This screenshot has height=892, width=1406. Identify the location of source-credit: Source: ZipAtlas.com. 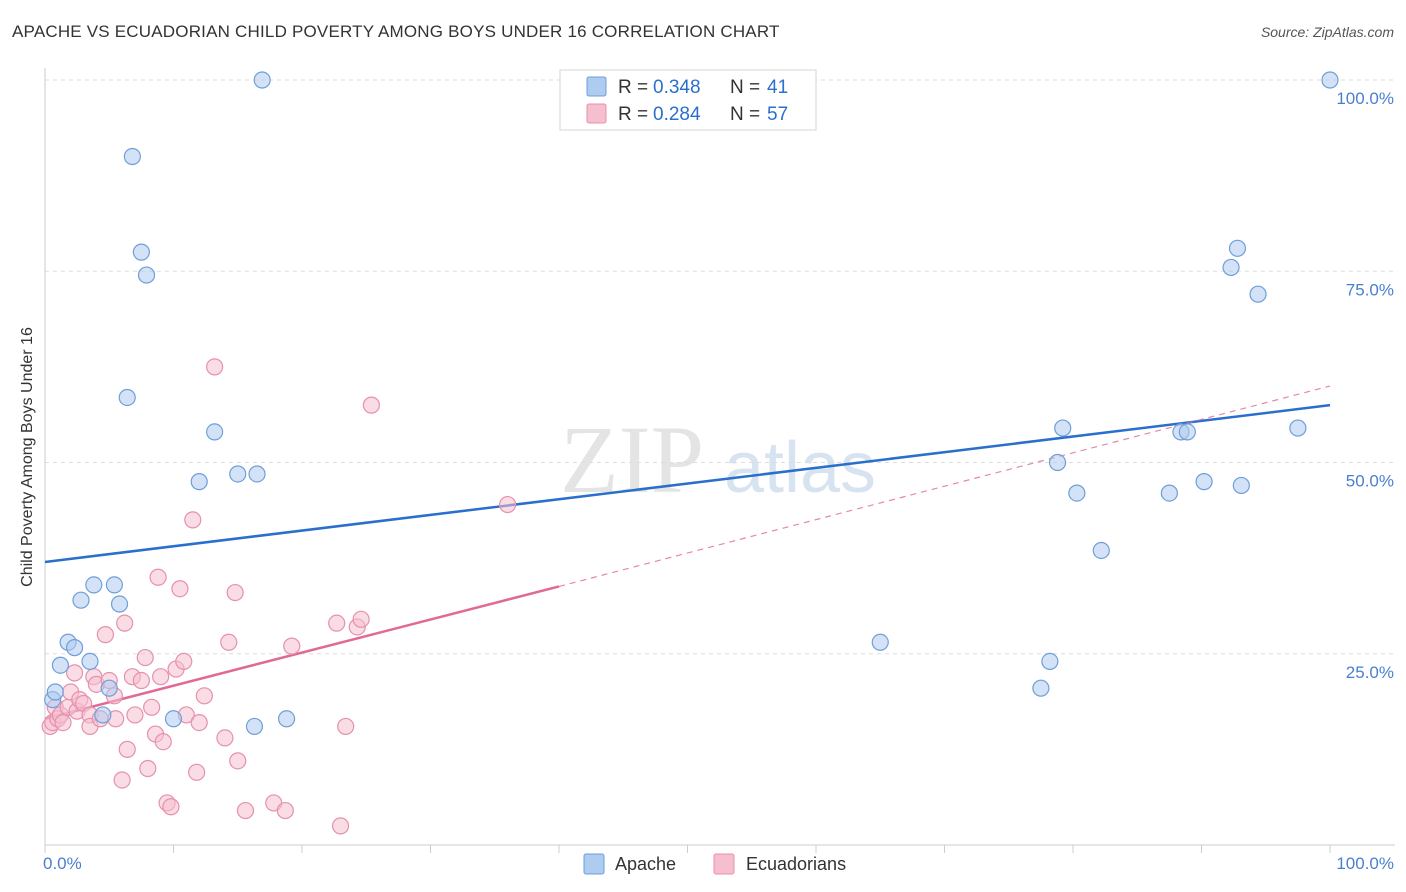
(1327, 32).